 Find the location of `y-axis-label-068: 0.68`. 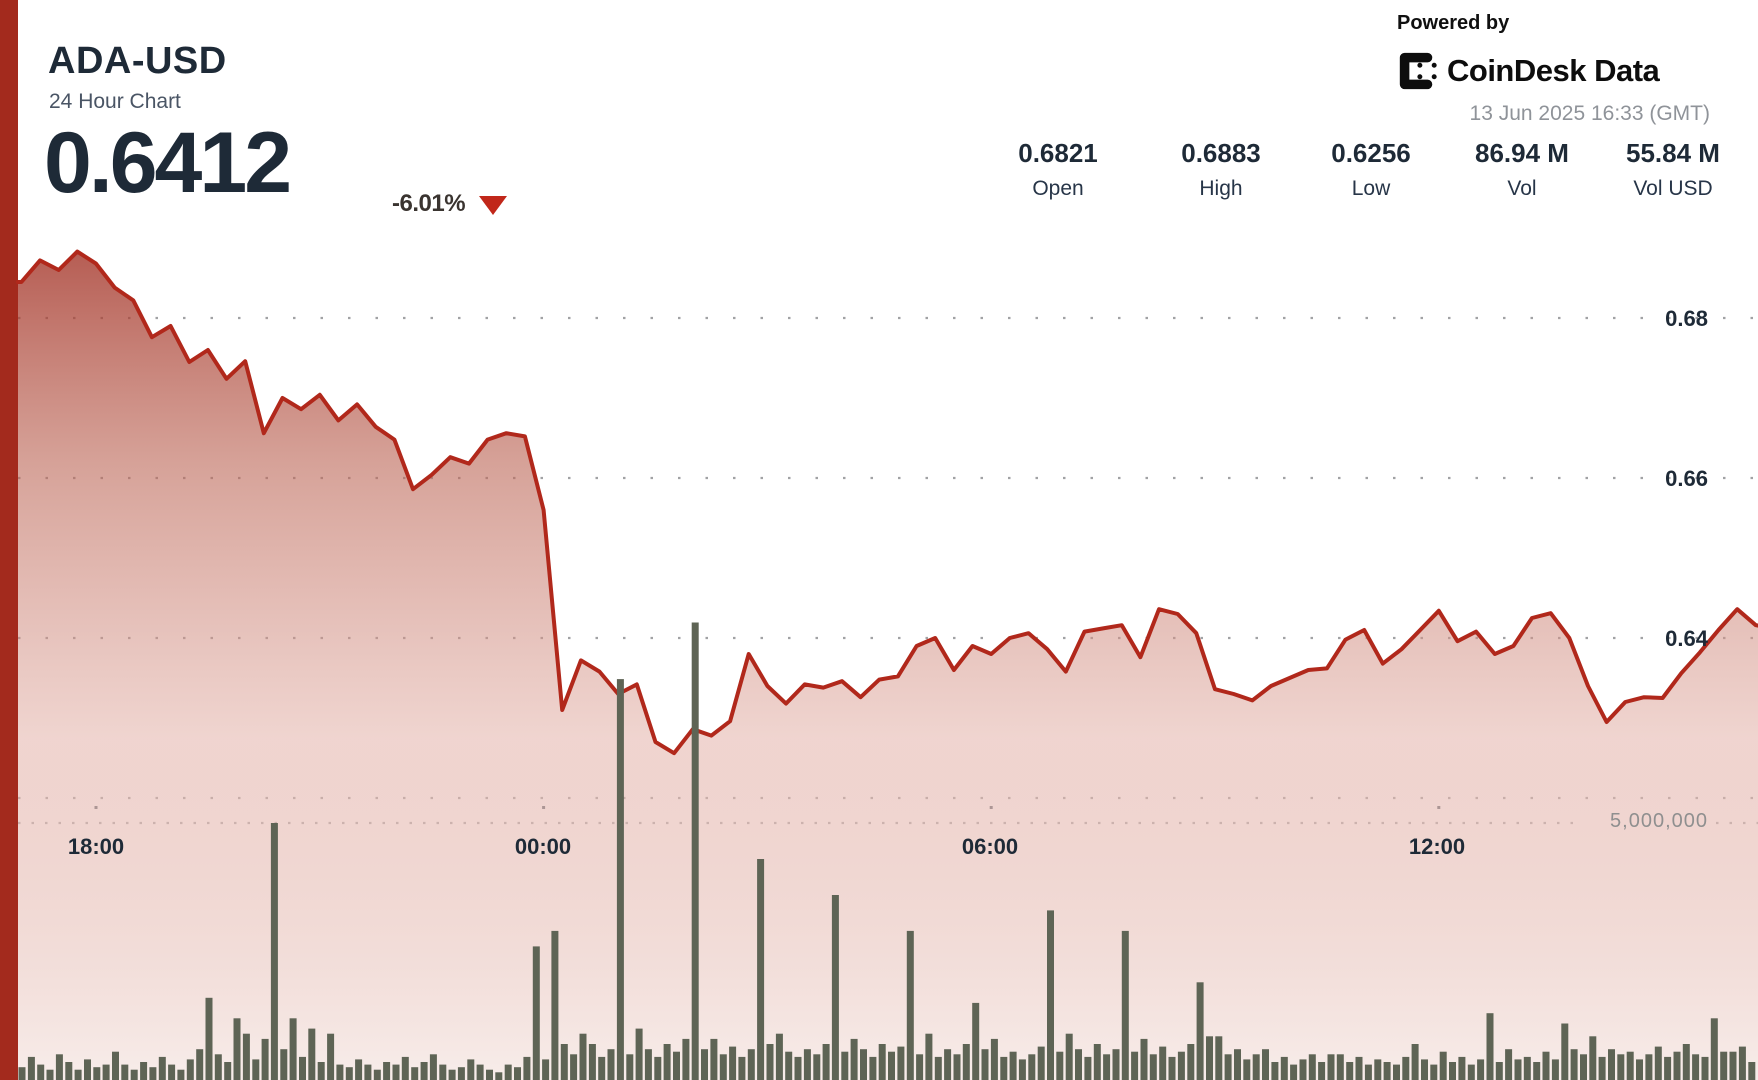

y-axis-label-068: 0.68 is located at coordinates (1686, 318).